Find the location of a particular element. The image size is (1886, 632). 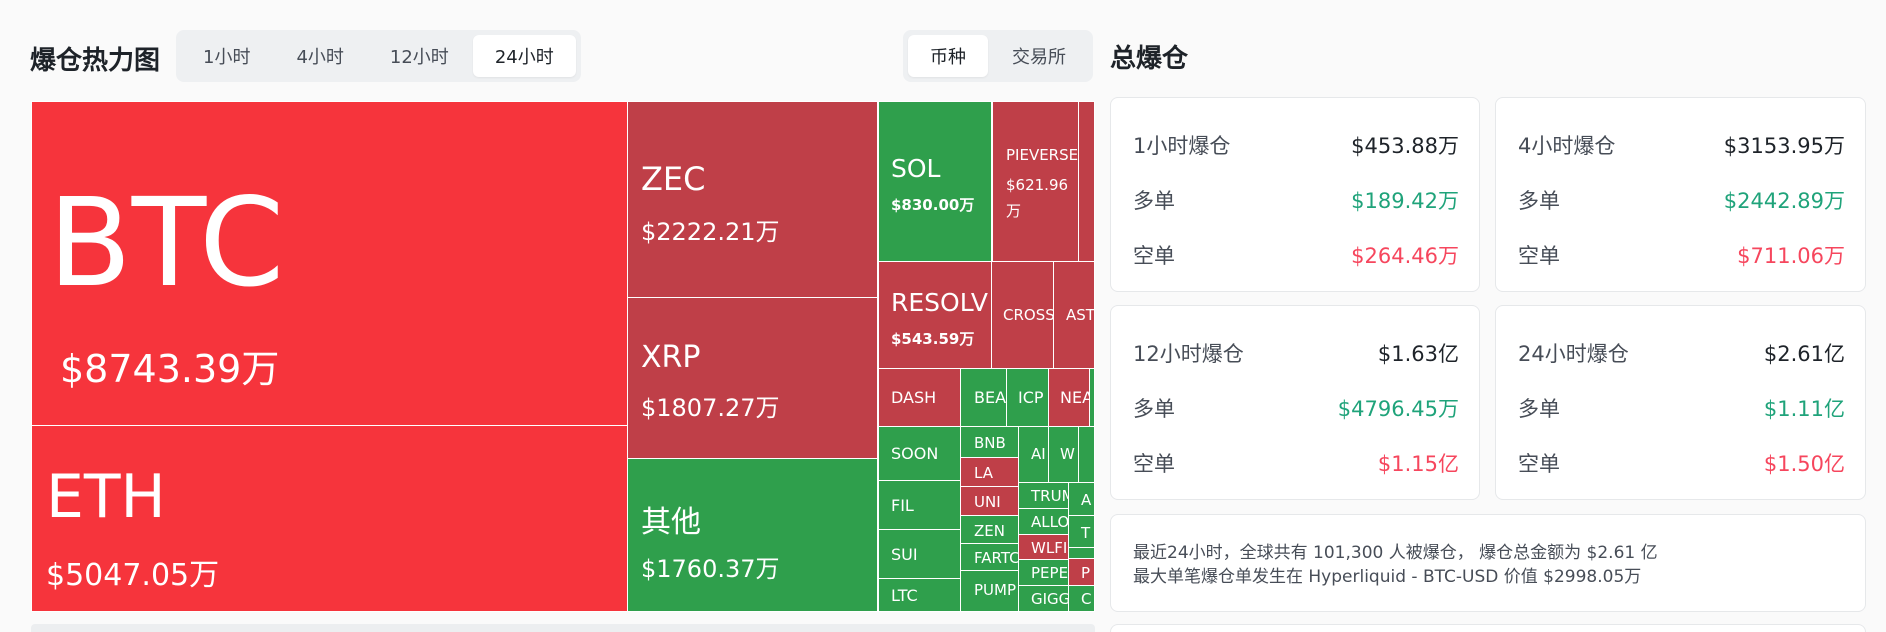

heatmap-title: 爆仓热力图 is located at coordinates (95, 61).